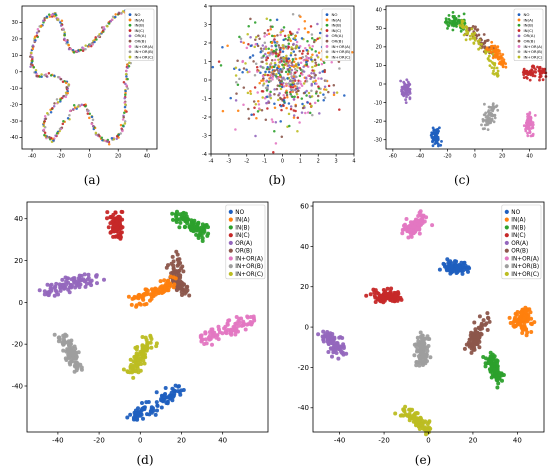 This screenshot has height=473, width=550. I want to click on x-tick-label: -20, so click(383, 441).